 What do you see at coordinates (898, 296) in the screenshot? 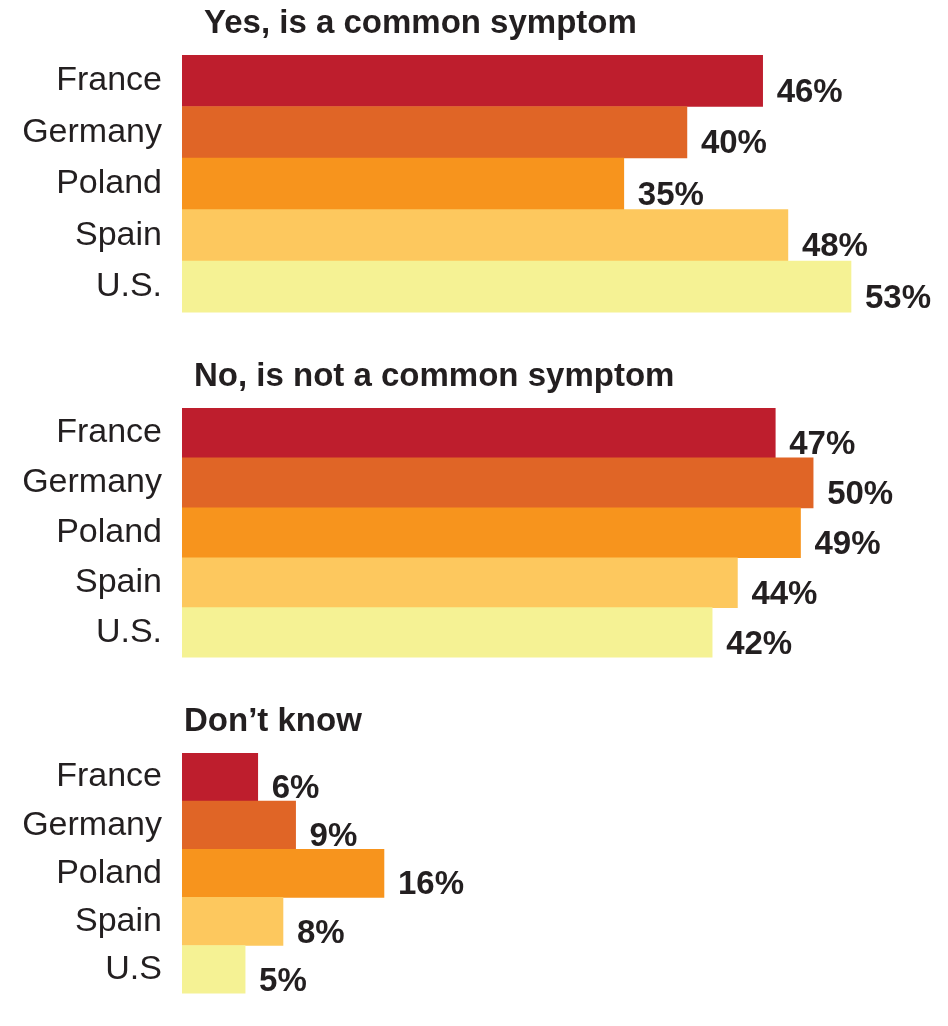
I see `data-label: 53%` at bounding box center [898, 296].